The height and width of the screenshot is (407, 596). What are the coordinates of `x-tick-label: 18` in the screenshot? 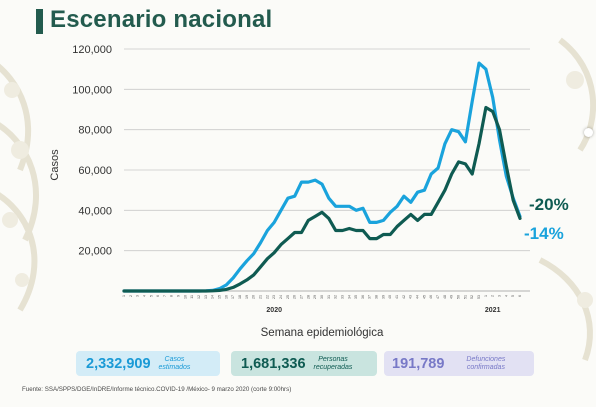 It's located at (240, 297).